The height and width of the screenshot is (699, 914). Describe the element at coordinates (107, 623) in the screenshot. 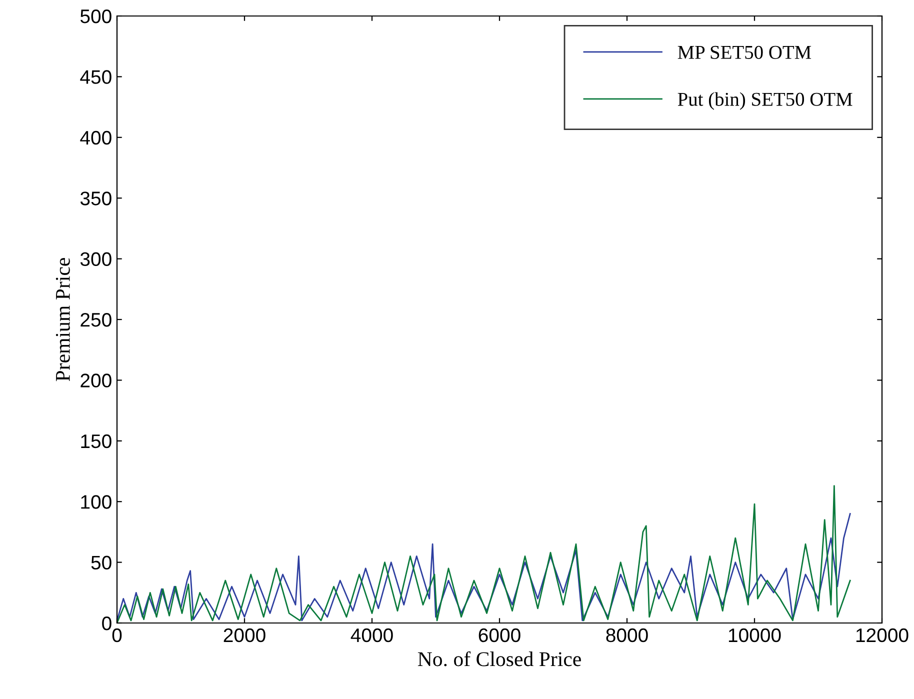

I see `y-tick-label: 0` at that location.